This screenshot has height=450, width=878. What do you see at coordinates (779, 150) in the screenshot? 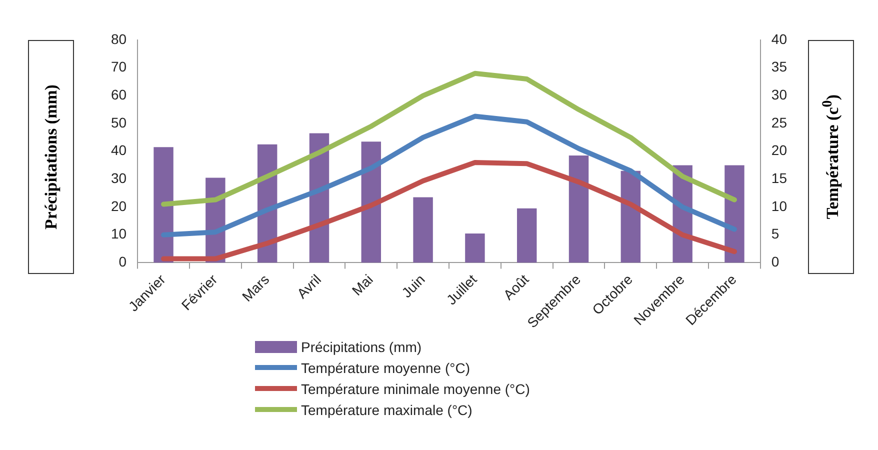
I see `y2-tick-label: 20` at bounding box center [779, 150].